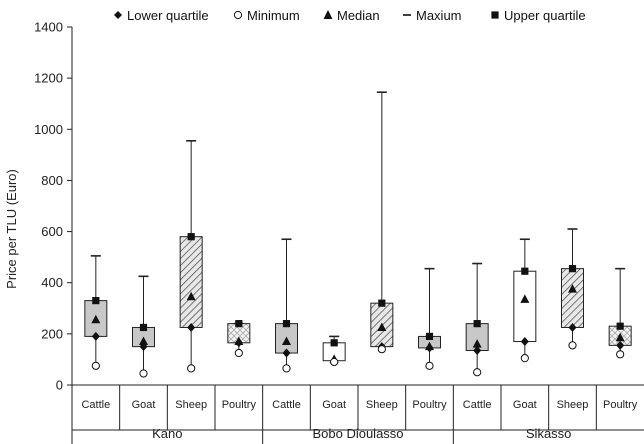 Image resolution: width=644 pixels, height=444 pixels. What do you see at coordinates (48, 129) in the screenshot?
I see `y-tick-label: 1000` at bounding box center [48, 129].